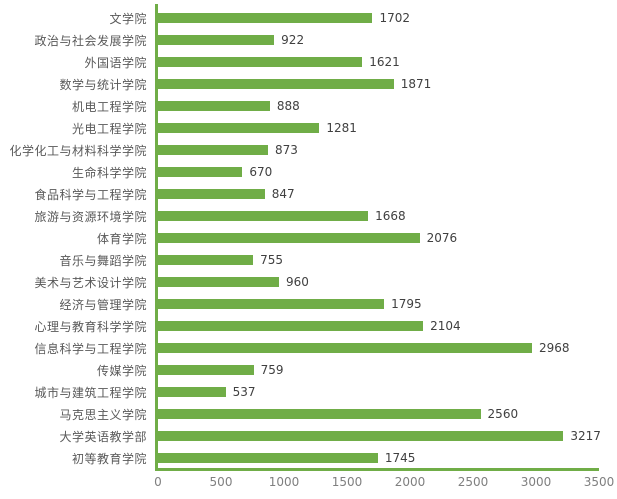 This screenshot has width=617, height=499. Describe the element at coordinates (90, 216) in the screenshot. I see `category-label: 旅游与资源环境学院` at that location.